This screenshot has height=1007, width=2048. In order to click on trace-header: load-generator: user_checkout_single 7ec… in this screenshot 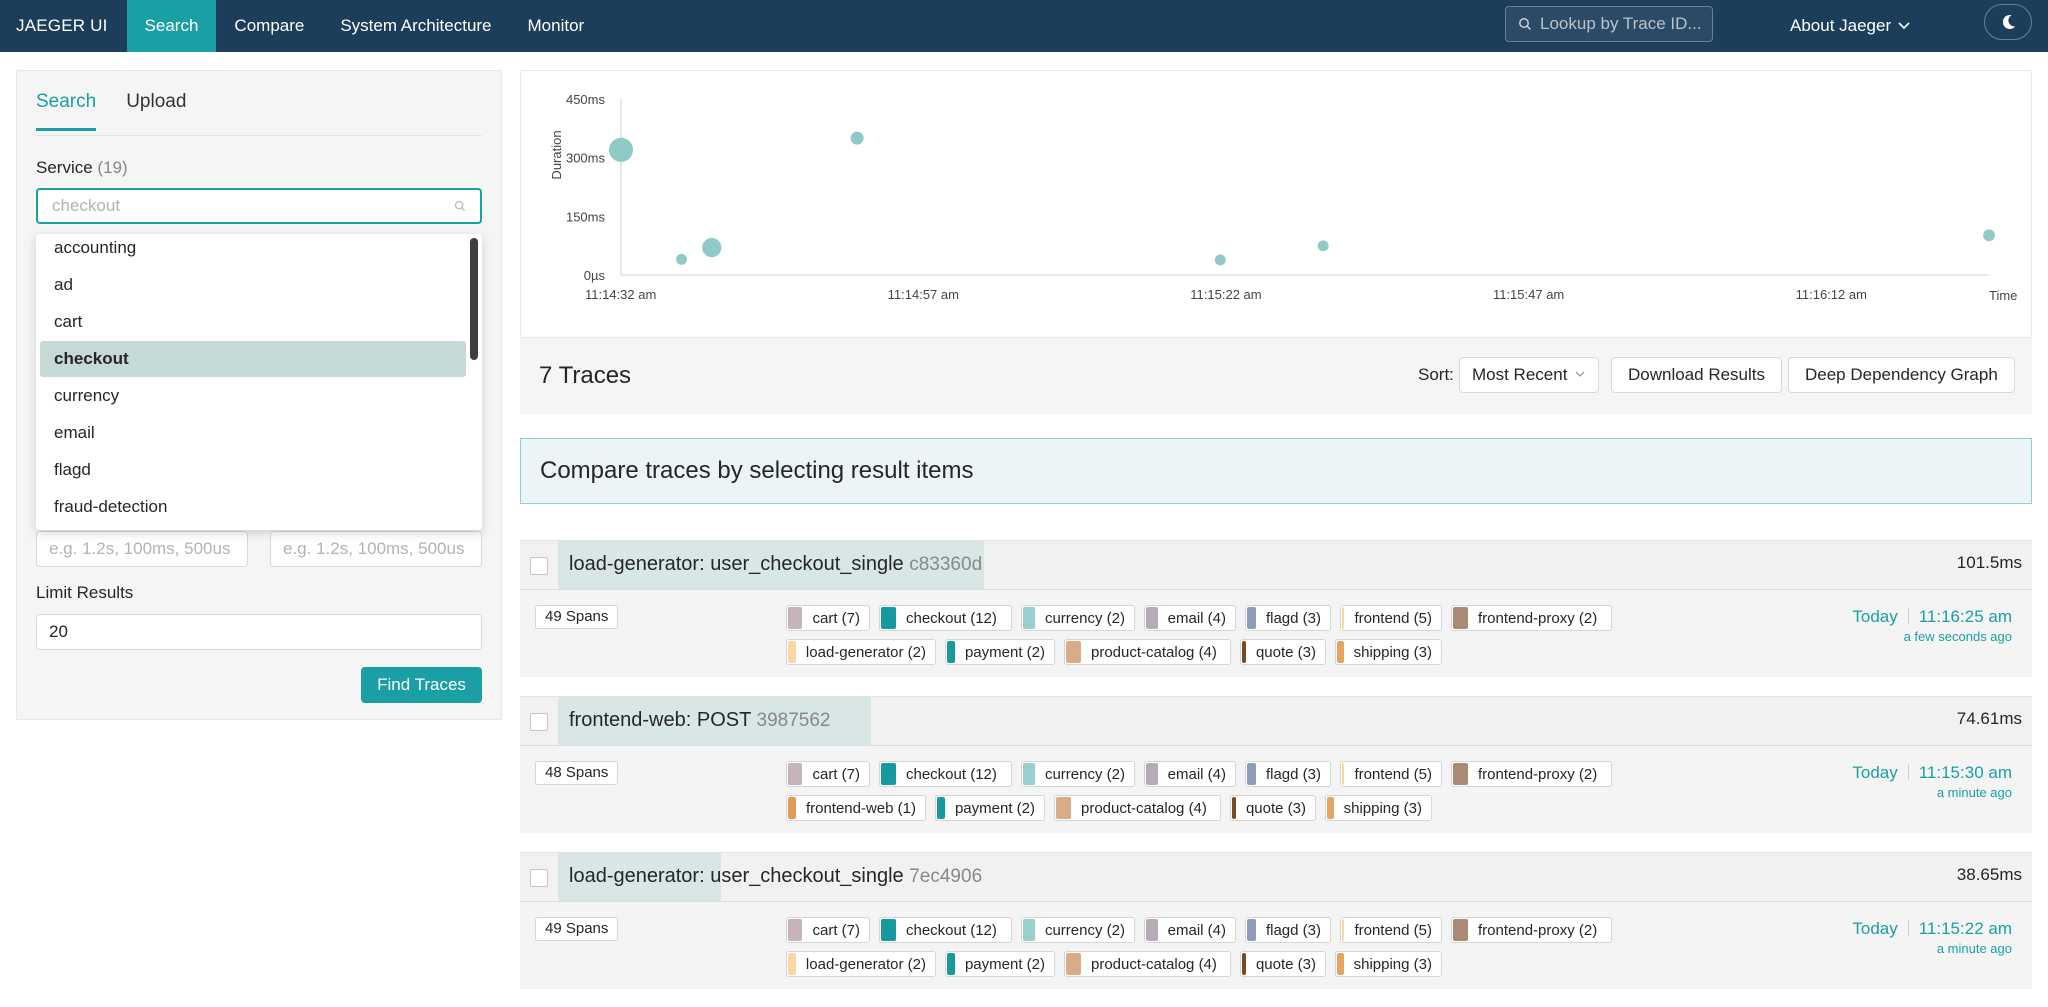, I will do `click(1276, 877)`.